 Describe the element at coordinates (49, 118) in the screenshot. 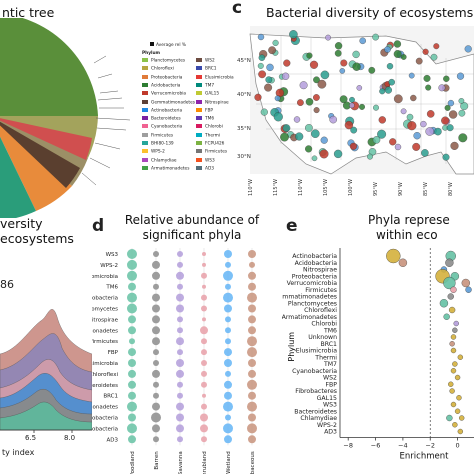

I see `tree-wedges` at that location.